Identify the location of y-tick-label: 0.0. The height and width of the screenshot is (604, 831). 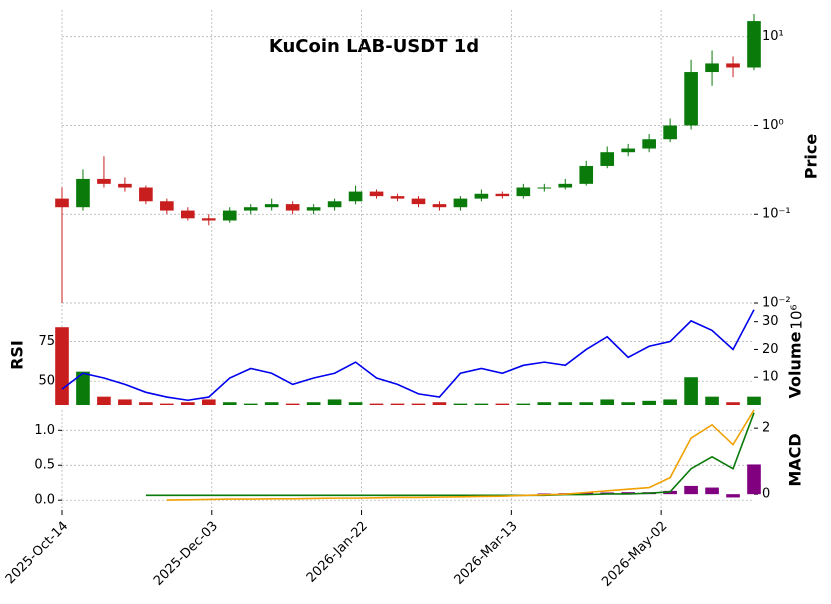
(44, 500).